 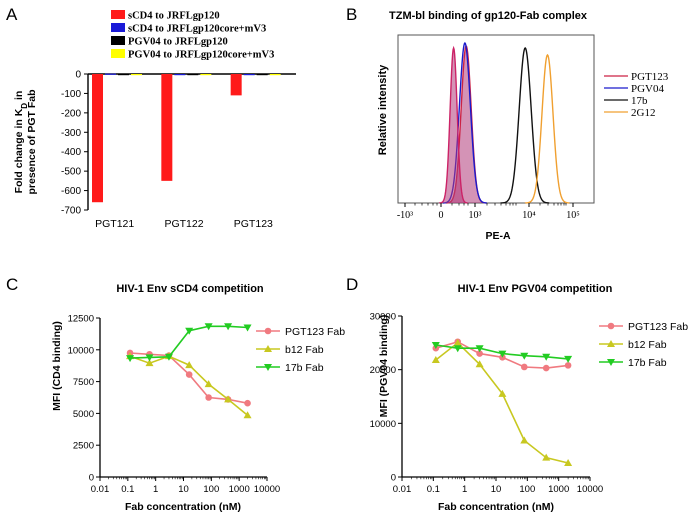 I want to click on bar-pgt123-scd4-to-jrflgp120, so click(x=236, y=85).